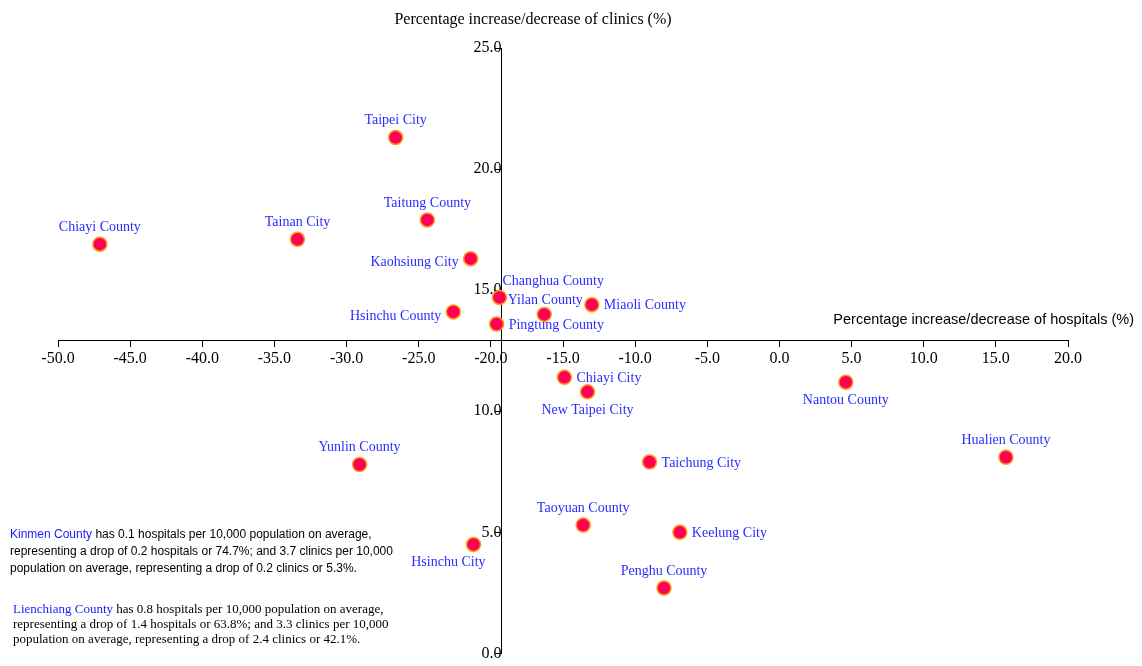 The width and height of the screenshot is (1142, 666). What do you see at coordinates (395, 315) in the screenshot?
I see `series-label: Hsinchu County` at bounding box center [395, 315].